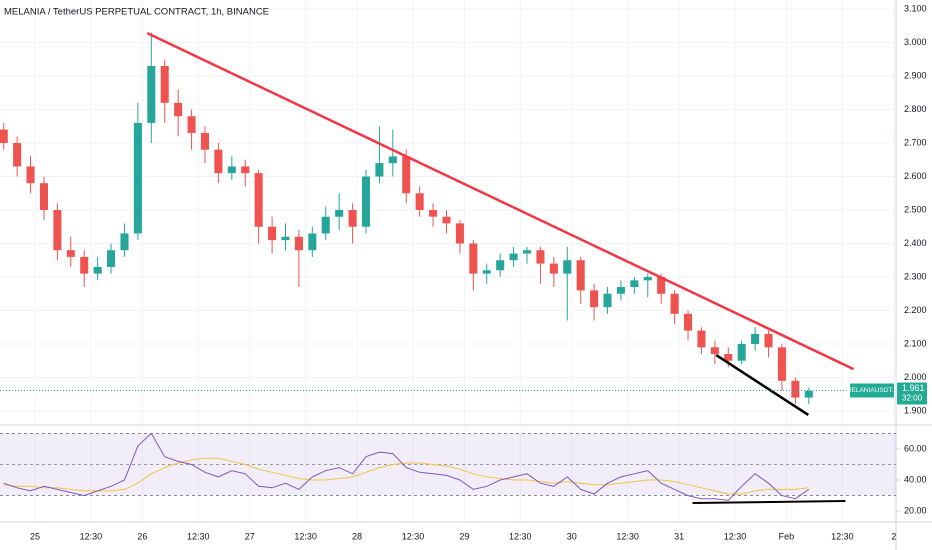 The height and width of the screenshot is (550, 932). Describe the element at coordinates (915, 479) in the screenshot. I see `rsi-tick-label: 40.00` at that location.